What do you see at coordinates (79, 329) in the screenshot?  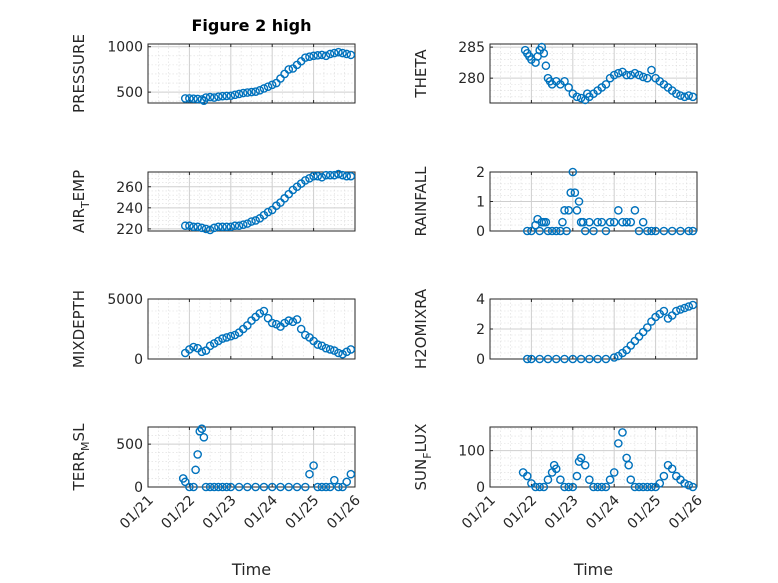 I see `y-axis-label: MIXDEPTH` at bounding box center [79, 329].